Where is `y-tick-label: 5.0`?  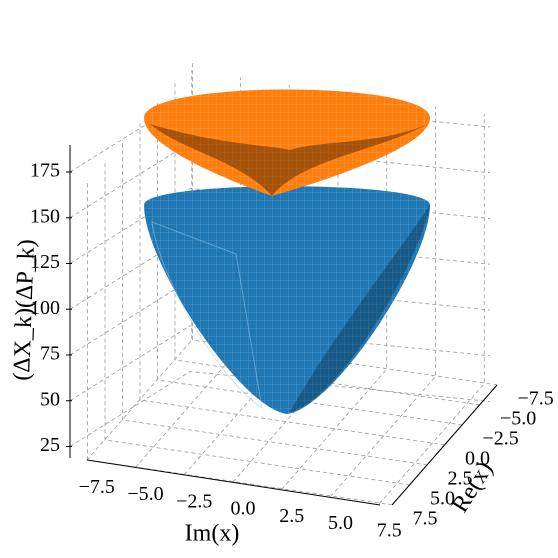
y-tick-label: 5.0 is located at coordinates (340, 523).